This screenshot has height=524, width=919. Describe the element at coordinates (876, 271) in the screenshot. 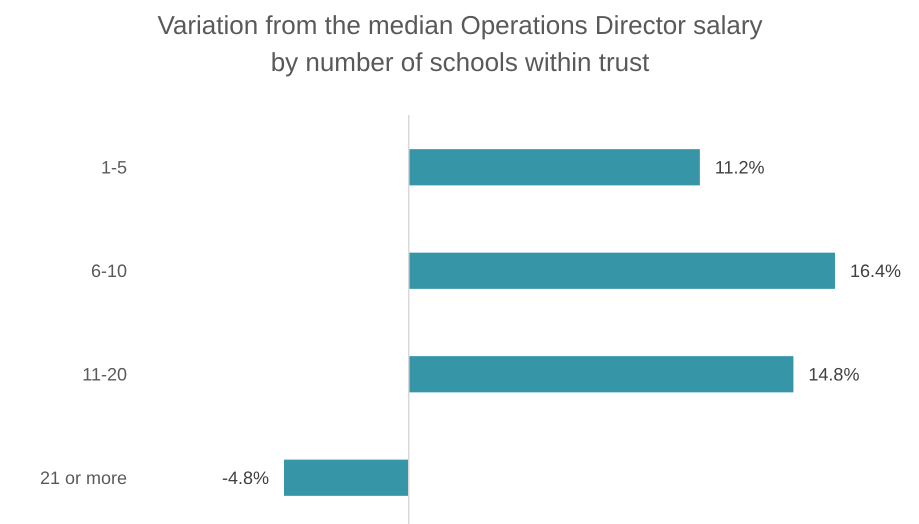

I see `data-label: 16.4%` at that location.